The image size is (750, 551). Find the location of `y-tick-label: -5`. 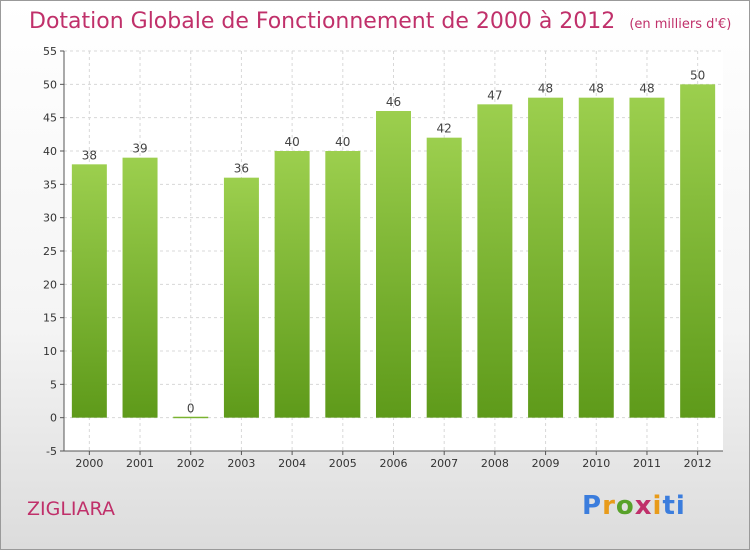

y-tick-label: -5 is located at coordinates (51, 451).